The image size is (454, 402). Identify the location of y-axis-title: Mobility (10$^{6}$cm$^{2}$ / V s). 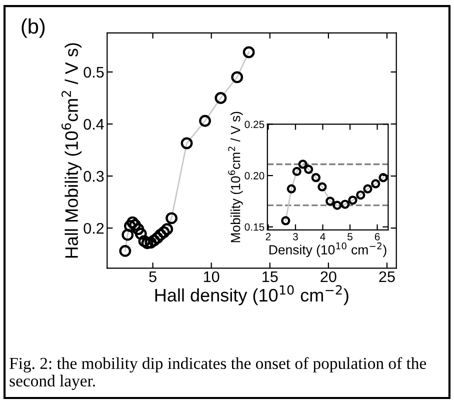
(235, 177).